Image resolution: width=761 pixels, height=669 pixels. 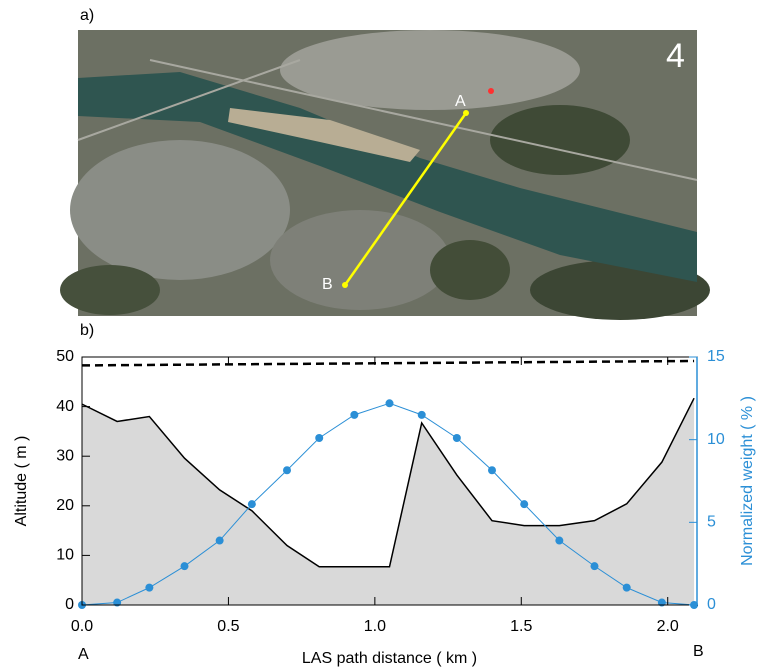 I want to click on y-tick-label: 10, so click(x=65, y=555).